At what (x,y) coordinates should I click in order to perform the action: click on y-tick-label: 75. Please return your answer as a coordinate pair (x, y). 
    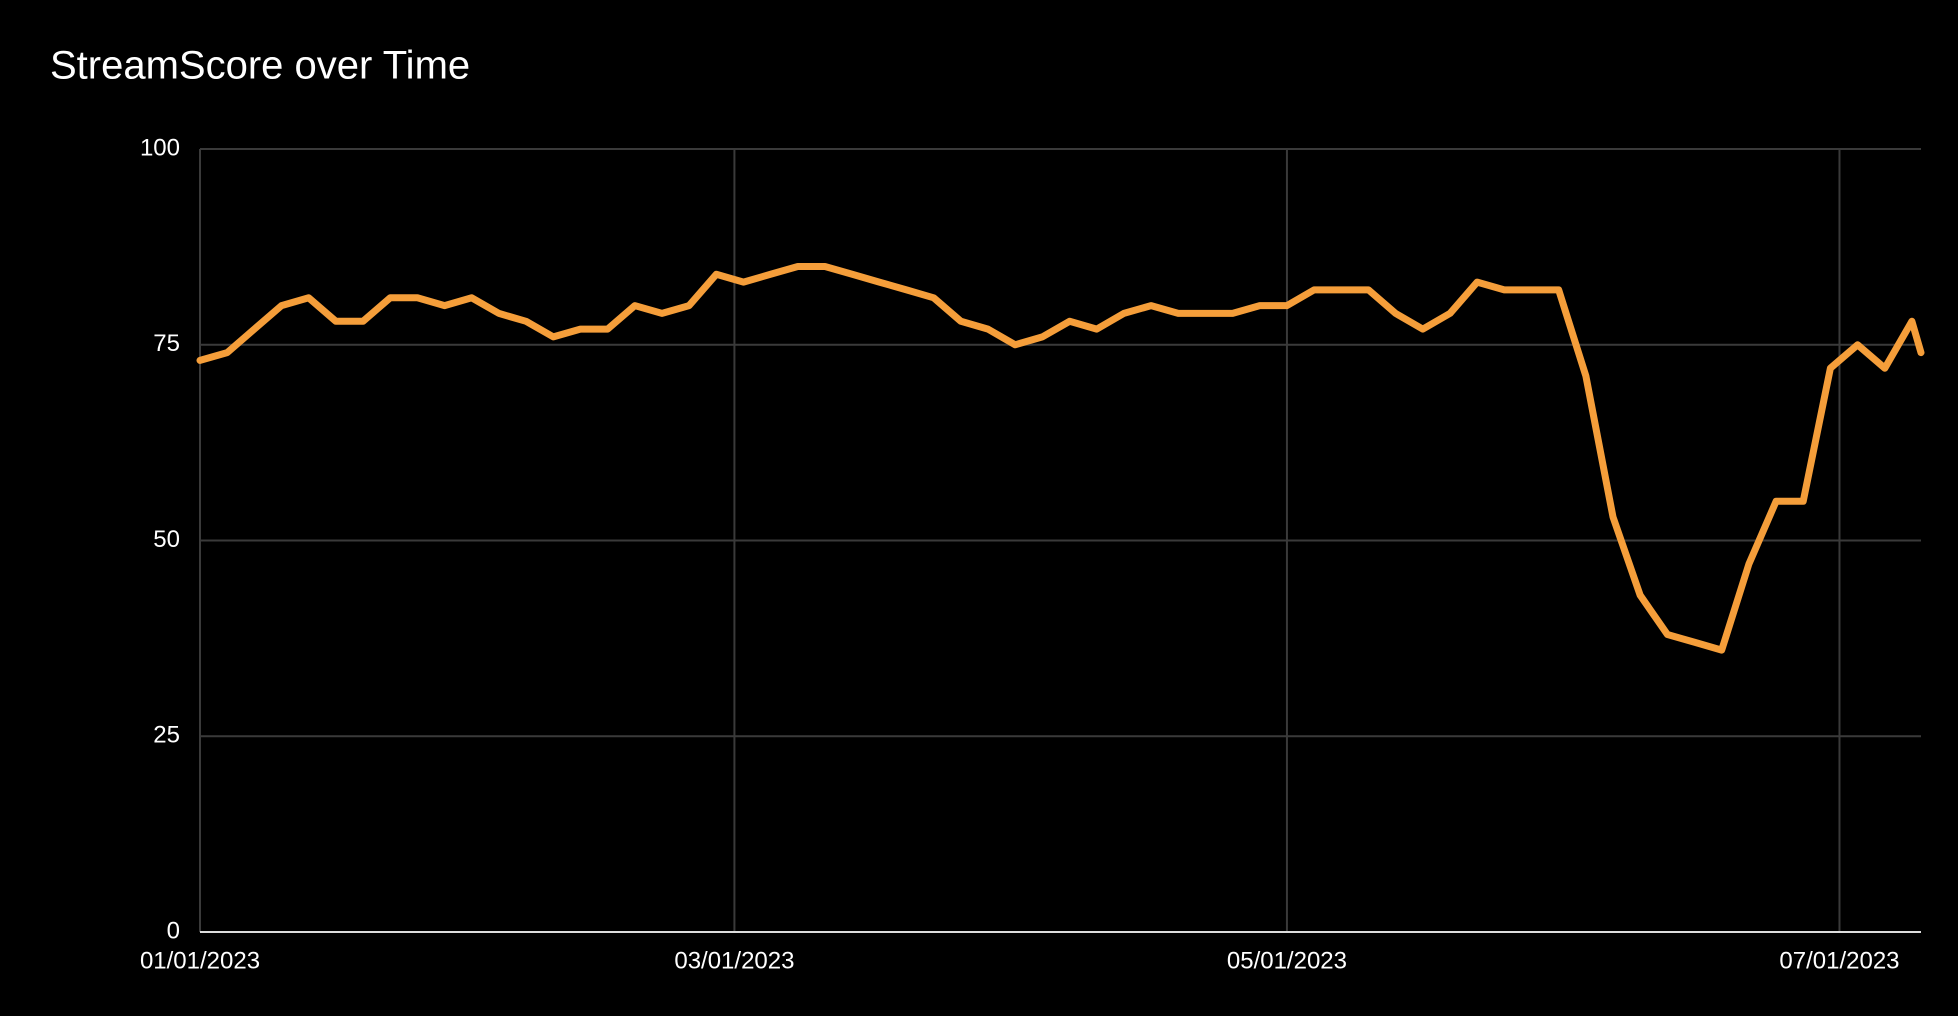
    Looking at the image, I should click on (166, 343).